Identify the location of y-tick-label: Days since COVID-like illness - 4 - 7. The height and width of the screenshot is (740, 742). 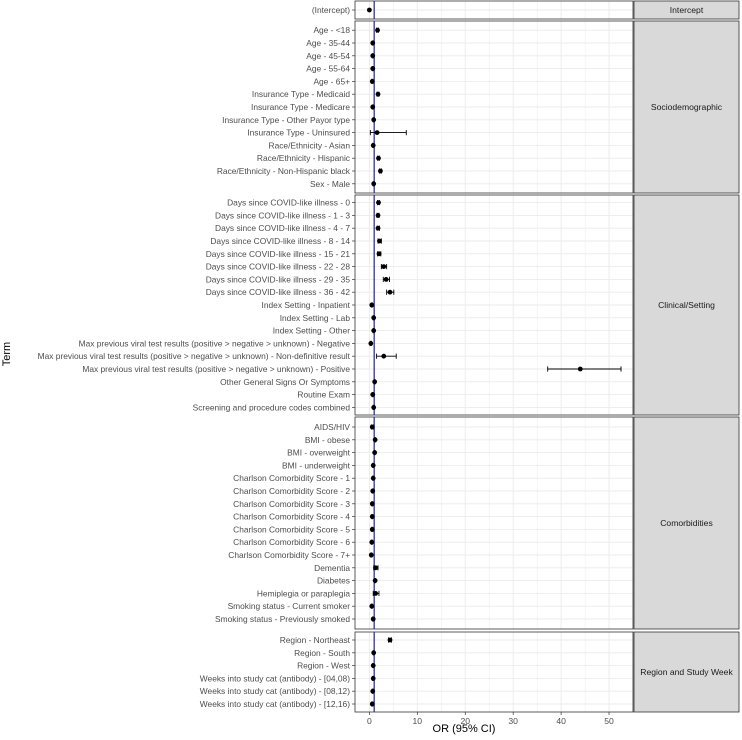
(282, 228).